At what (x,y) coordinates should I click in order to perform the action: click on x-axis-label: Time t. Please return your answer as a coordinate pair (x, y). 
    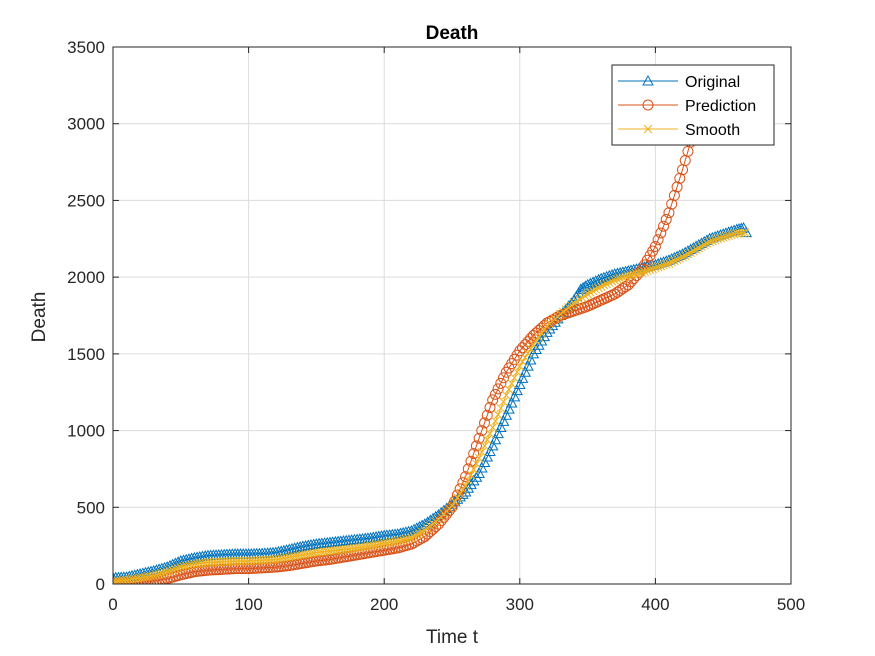
    Looking at the image, I should click on (452, 637).